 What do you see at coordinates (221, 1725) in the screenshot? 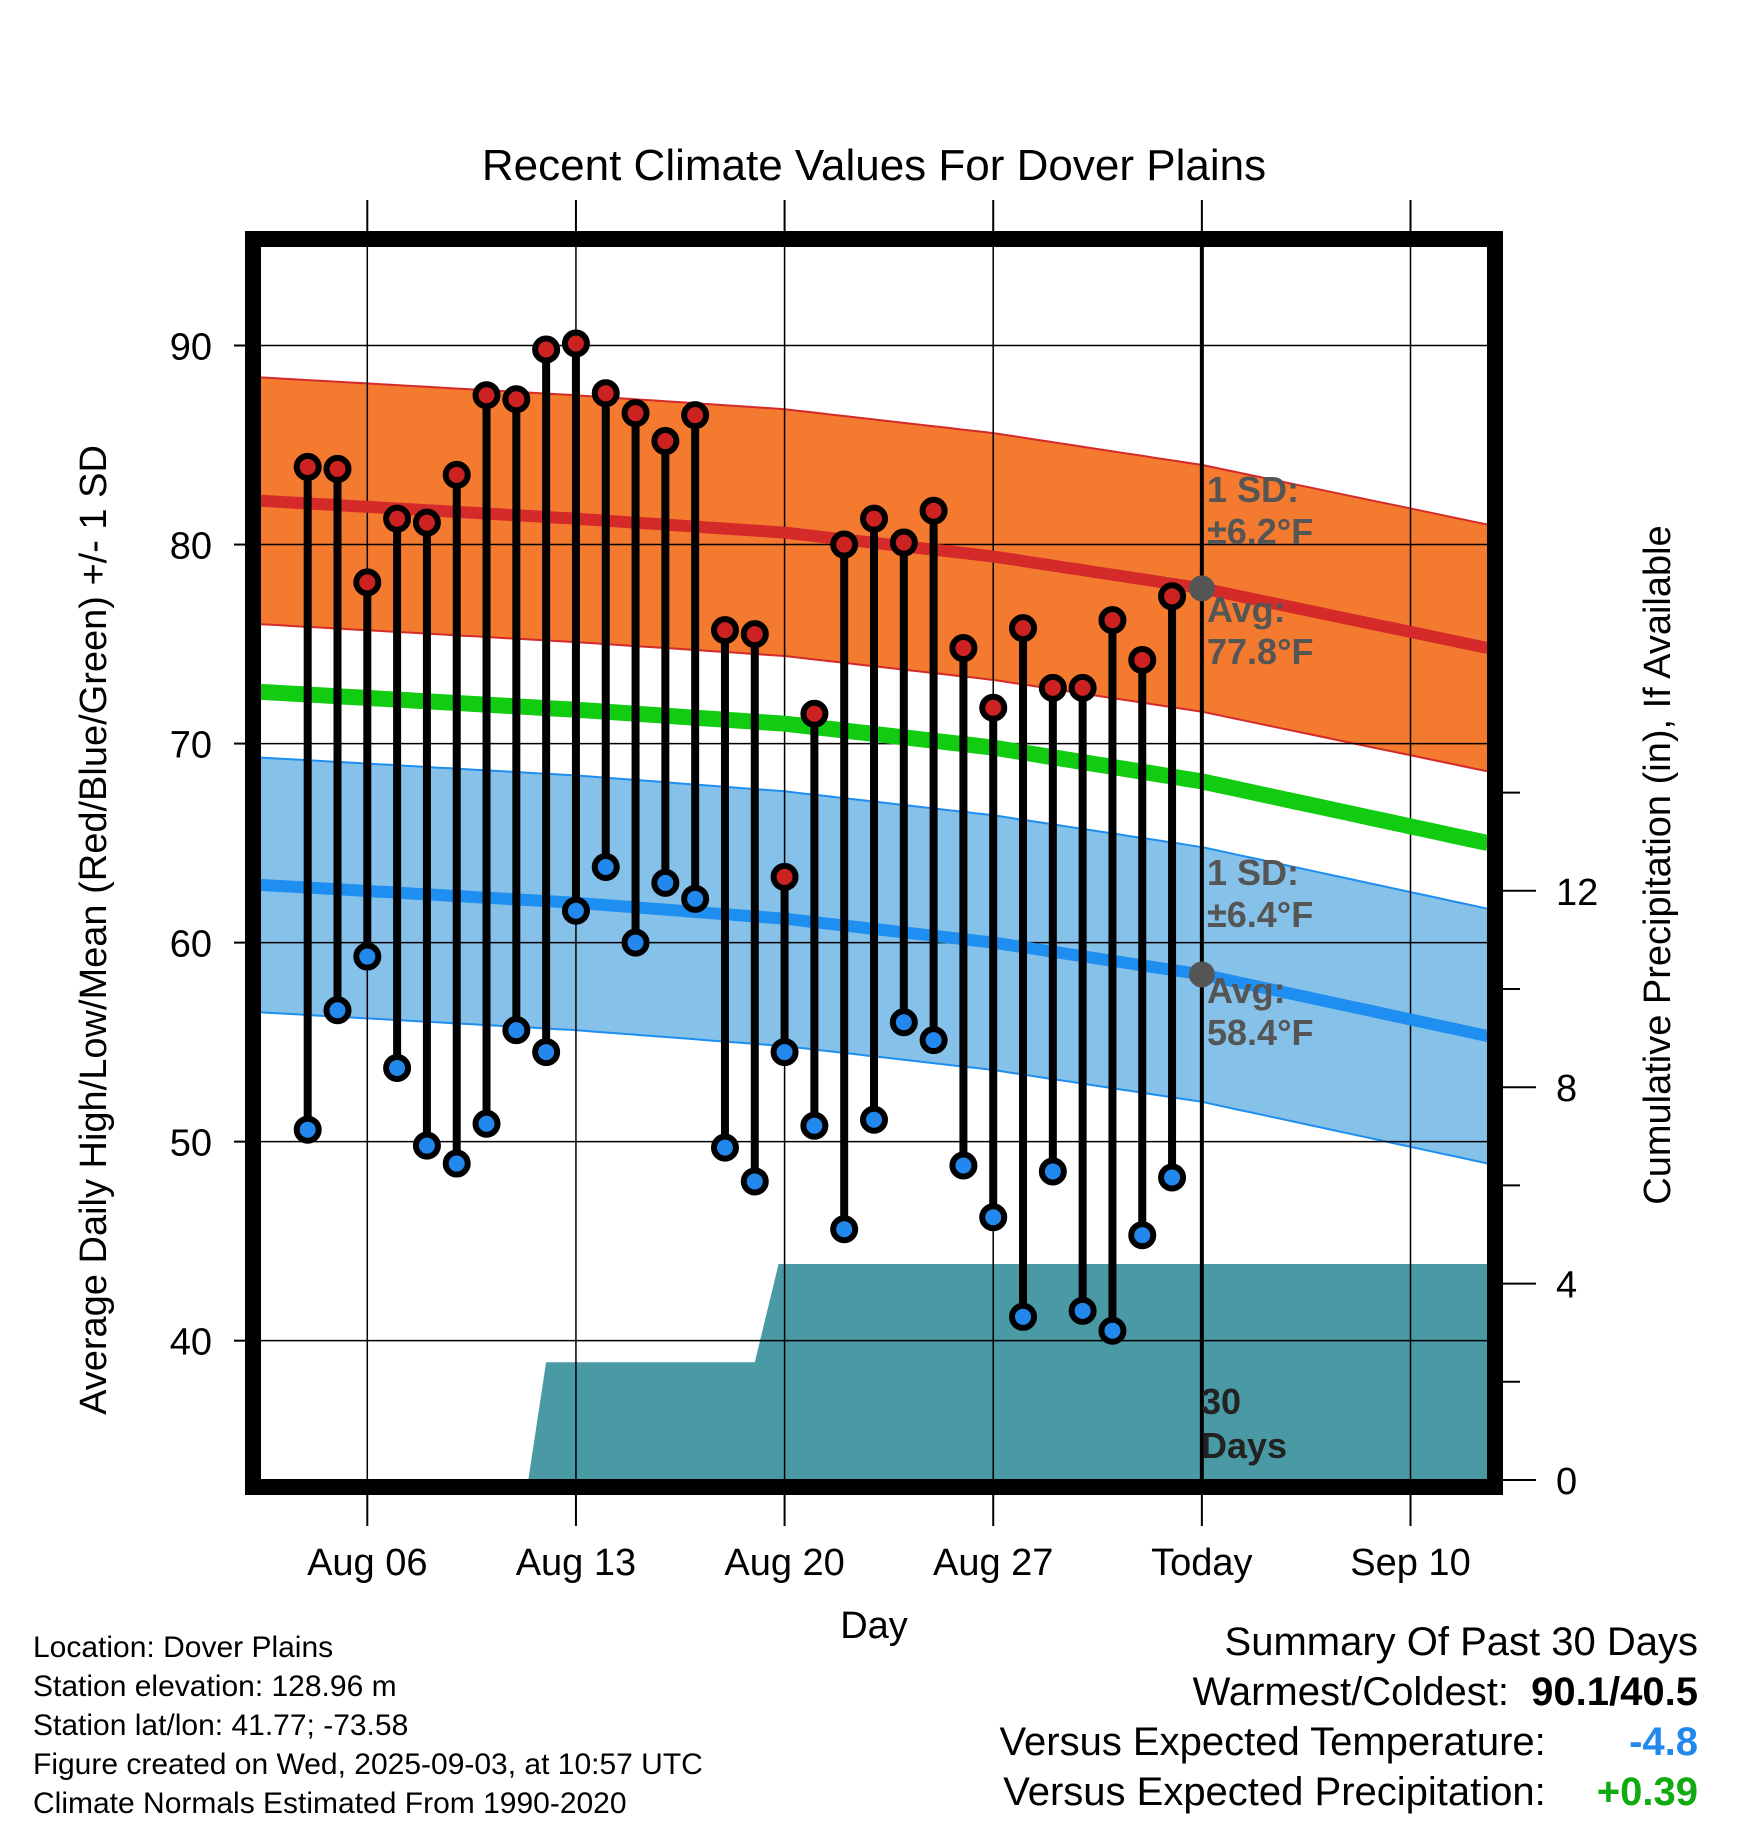
I see `latlon-text: Station lat/lon: 41.77; -73.58` at bounding box center [221, 1725].